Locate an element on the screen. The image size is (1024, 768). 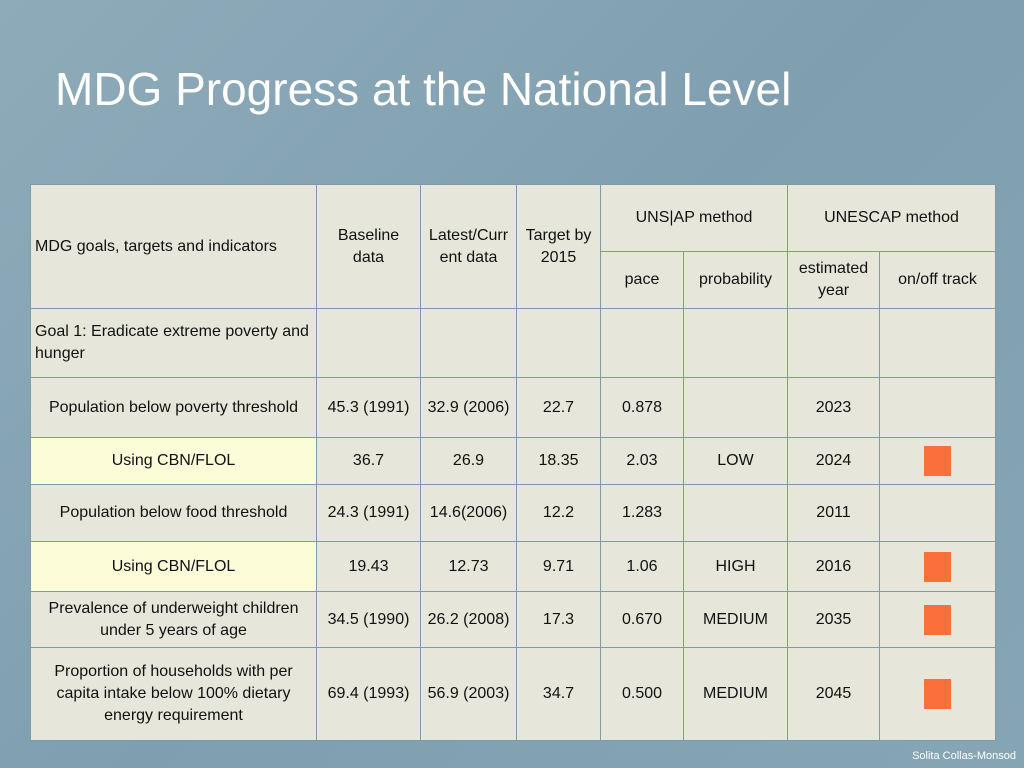
table-cell: 1.283 is located at coordinates (642, 513).